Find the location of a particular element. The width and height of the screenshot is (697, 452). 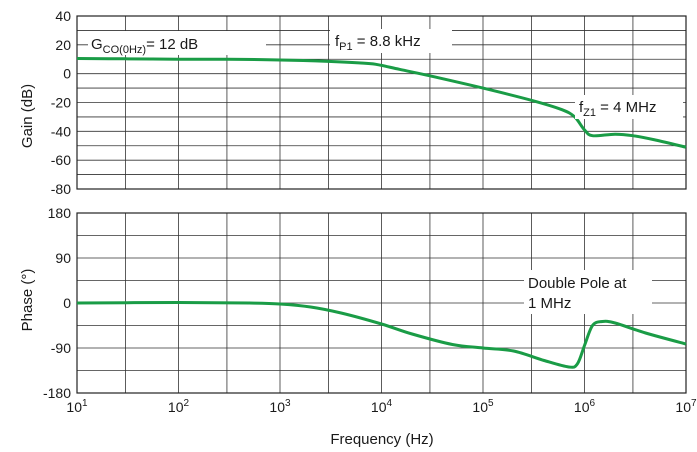

fz1-annotation-box is located at coordinates (629, 107).